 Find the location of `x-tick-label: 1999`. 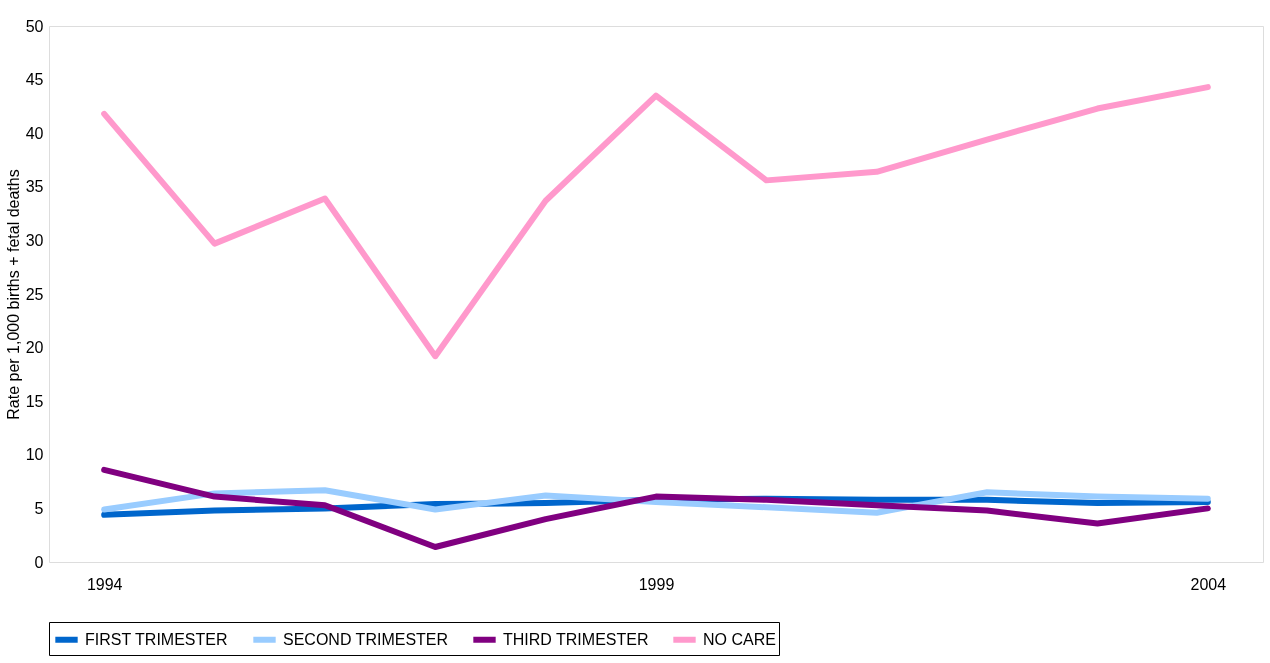

x-tick-label: 1999 is located at coordinates (656, 584).